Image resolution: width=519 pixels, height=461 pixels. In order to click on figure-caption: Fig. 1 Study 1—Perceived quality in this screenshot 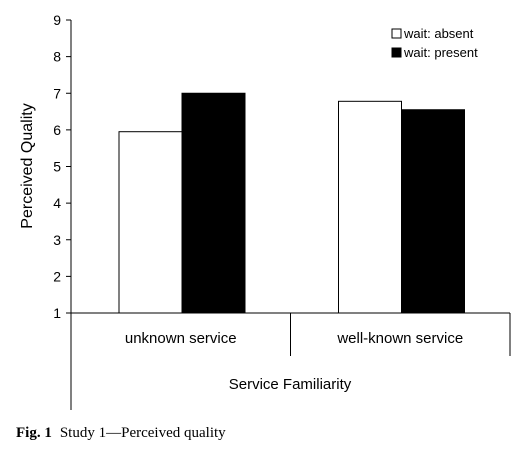, I will do `click(121, 433)`.